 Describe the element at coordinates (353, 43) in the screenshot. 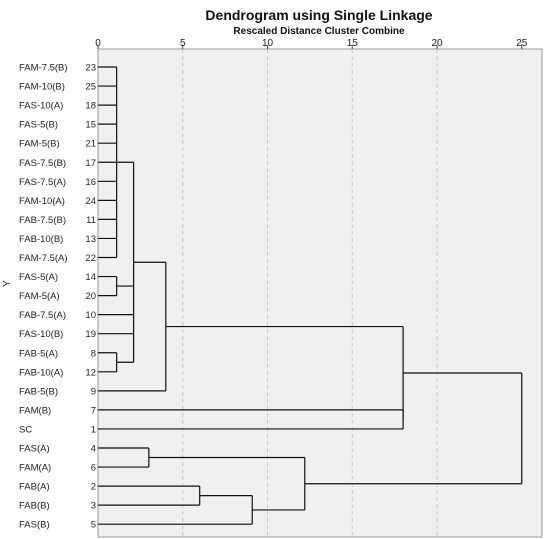

I see `x-tick-label: 15` at that location.